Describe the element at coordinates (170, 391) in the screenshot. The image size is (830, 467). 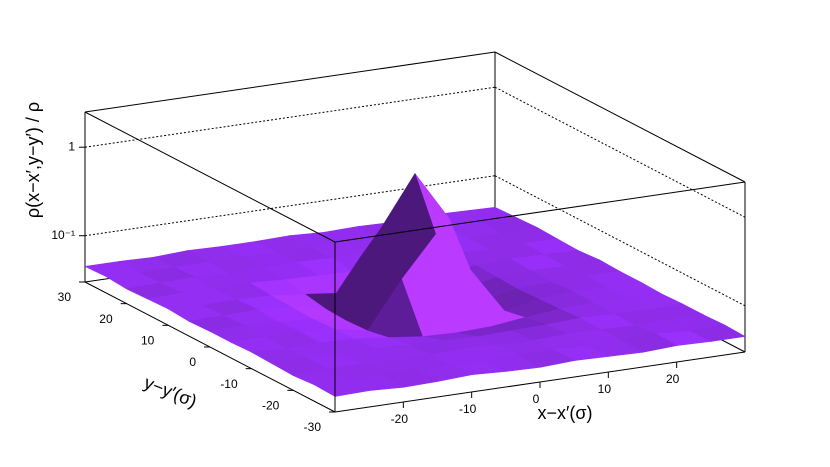
I see `y-axis-title: y−y′(σ)` at that location.